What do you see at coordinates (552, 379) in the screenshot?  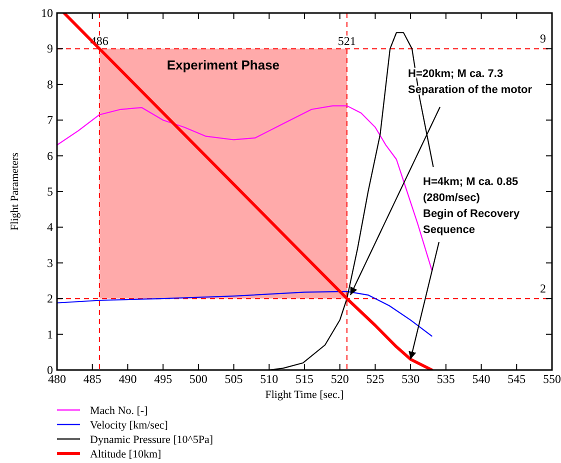 I see `x-tick-label: 550` at bounding box center [552, 379].